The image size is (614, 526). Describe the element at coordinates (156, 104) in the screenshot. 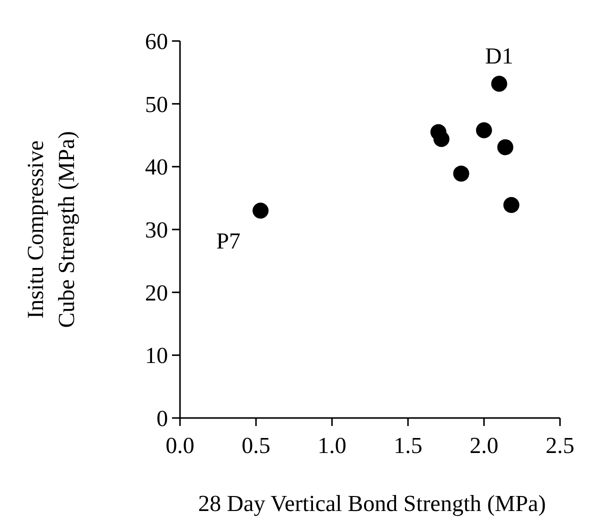

I see `y-tick-label: 50` at that location.